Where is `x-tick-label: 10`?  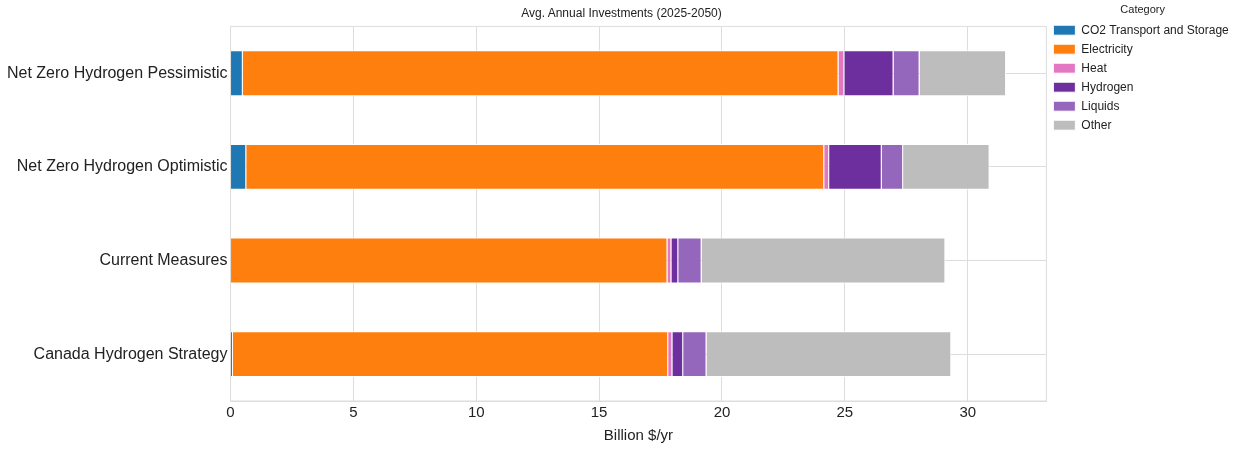 x-tick-label: 10 is located at coordinates (476, 412).